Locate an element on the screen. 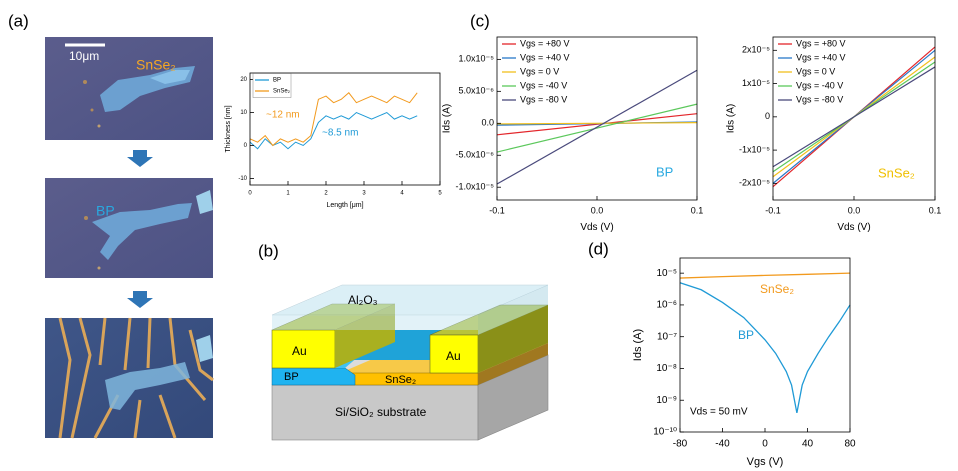 This screenshot has width=958, height=471. micrograph: 10μm SnSe₂ is located at coordinates (129, 88).